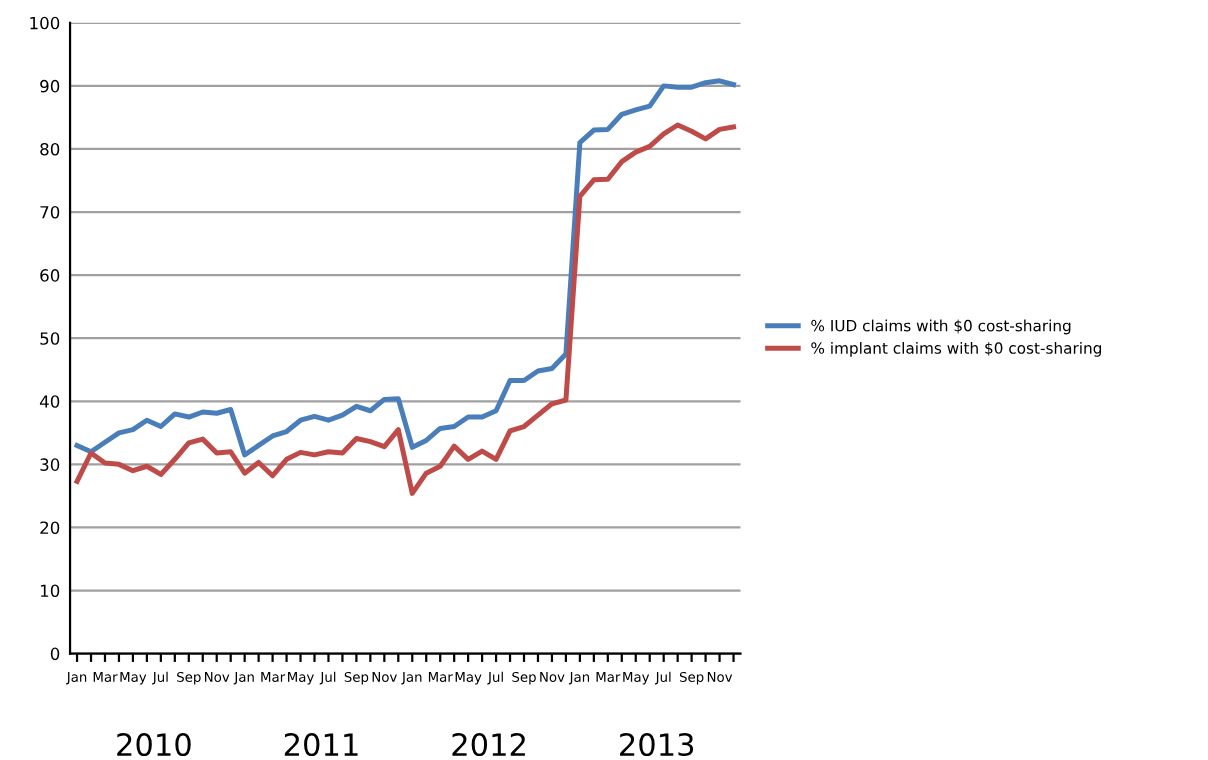 This screenshot has height=760, width=1208. What do you see at coordinates (55, 654) in the screenshot?
I see `y-tick-label: 0` at bounding box center [55, 654].